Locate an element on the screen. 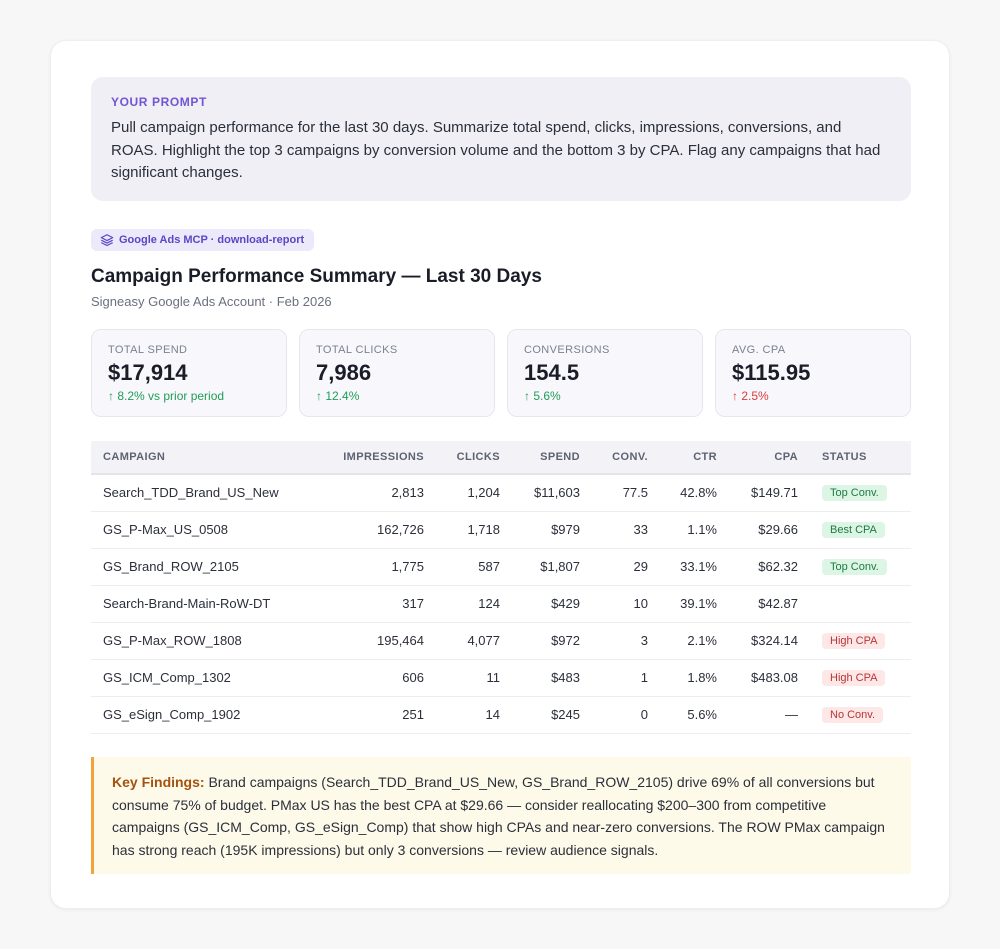 This screenshot has width=1000, height=949. cell-impressions: 2,813 is located at coordinates (378, 493).